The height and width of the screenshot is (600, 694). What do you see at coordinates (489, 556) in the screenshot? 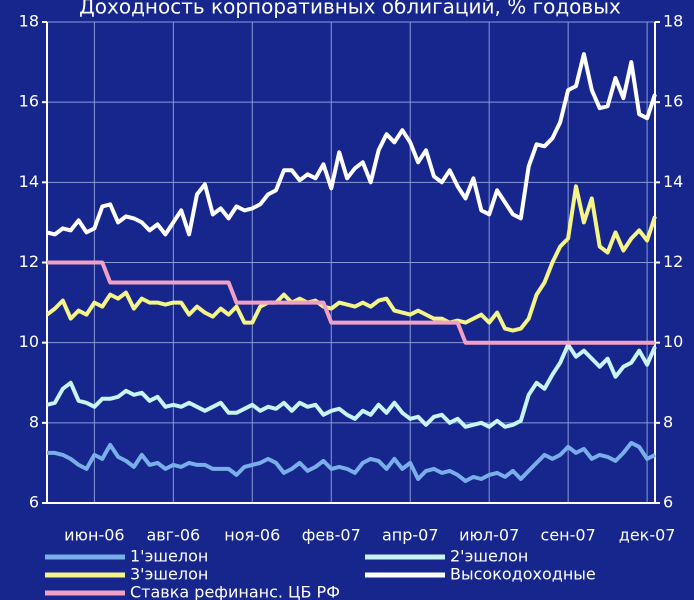
I see `legend-label: 2'эшелон` at bounding box center [489, 556].